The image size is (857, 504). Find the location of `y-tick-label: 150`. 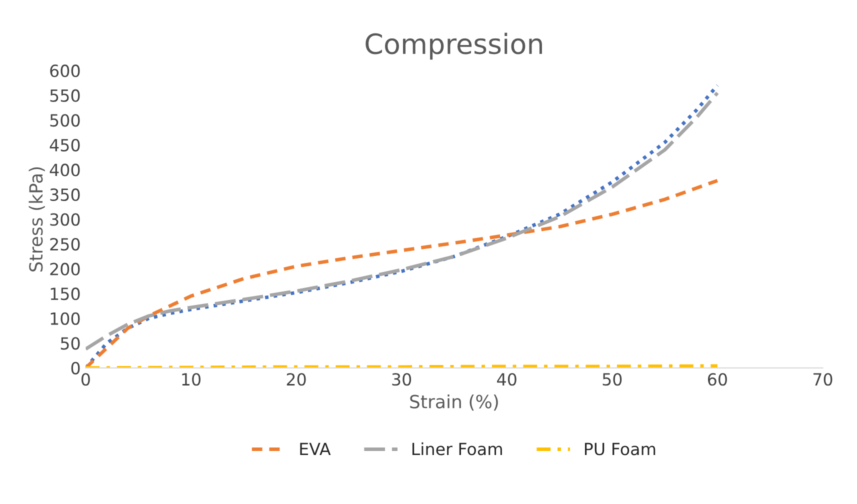

y-tick-label: 150 is located at coordinates (65, 294).